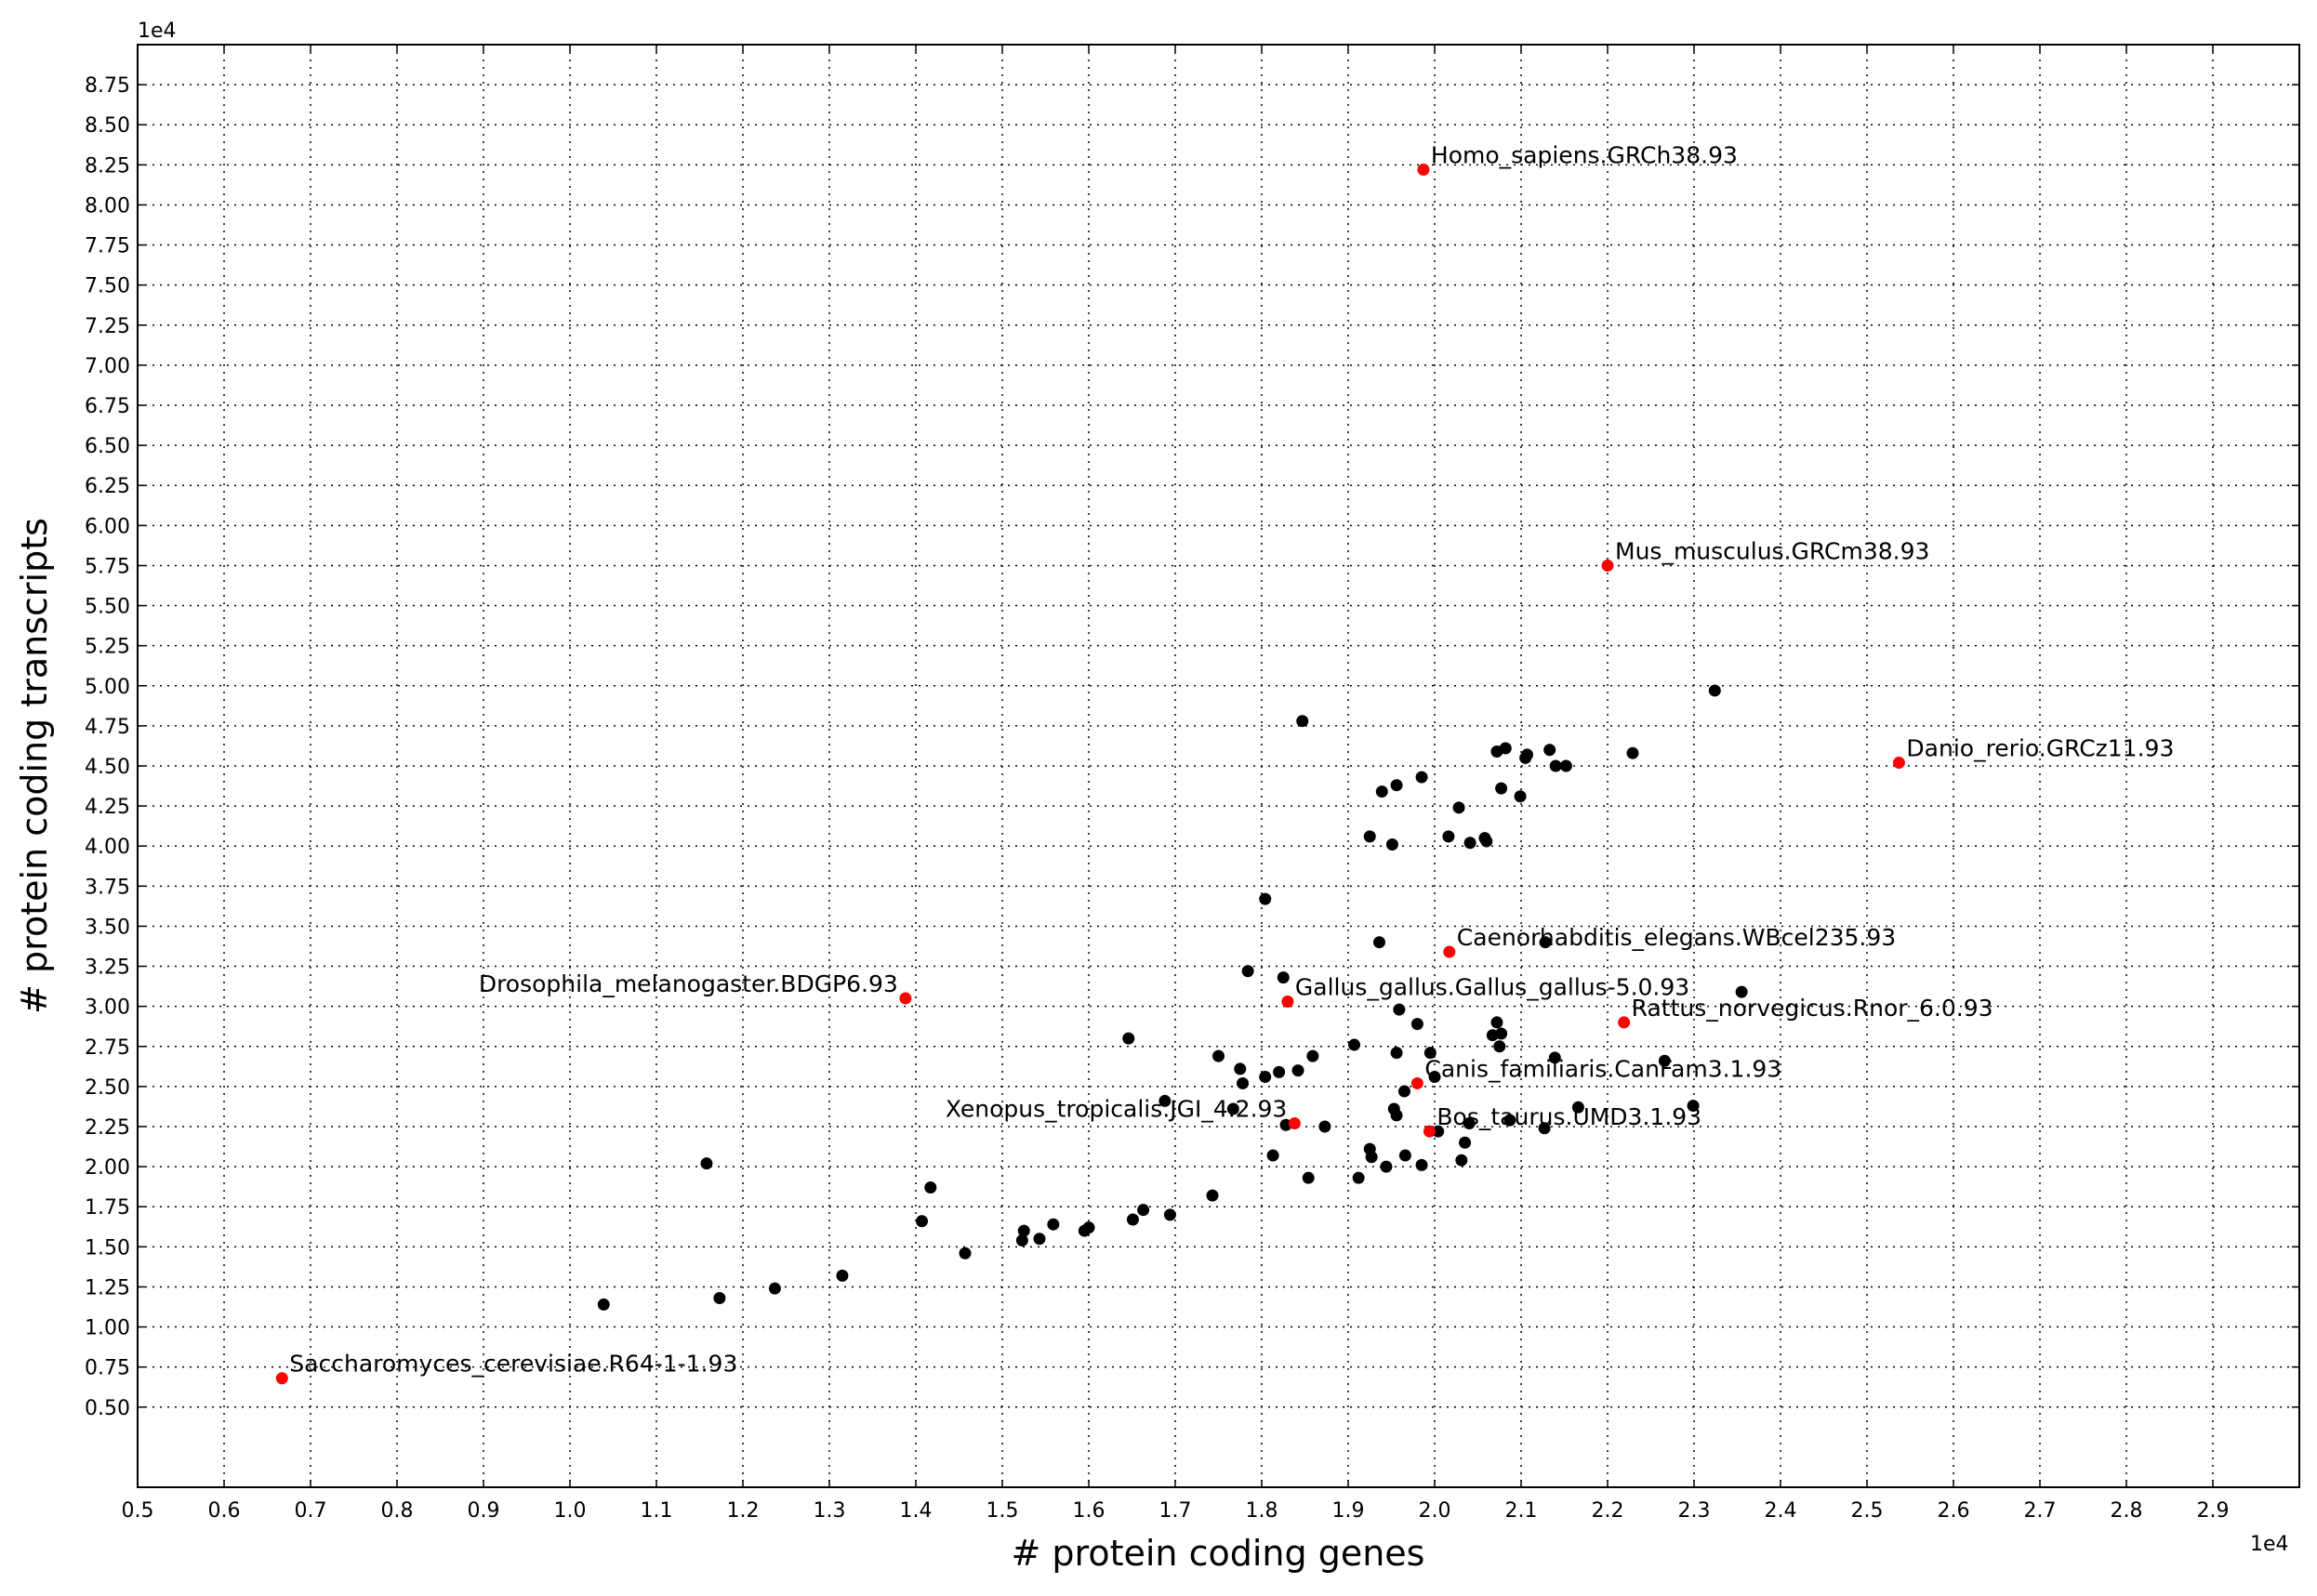 The width and height of the screenshot is (2317, 1596). Describe the element at coordinates (107, 647) in the screenshot. I see `y-tick-label: 5.25` at that location.